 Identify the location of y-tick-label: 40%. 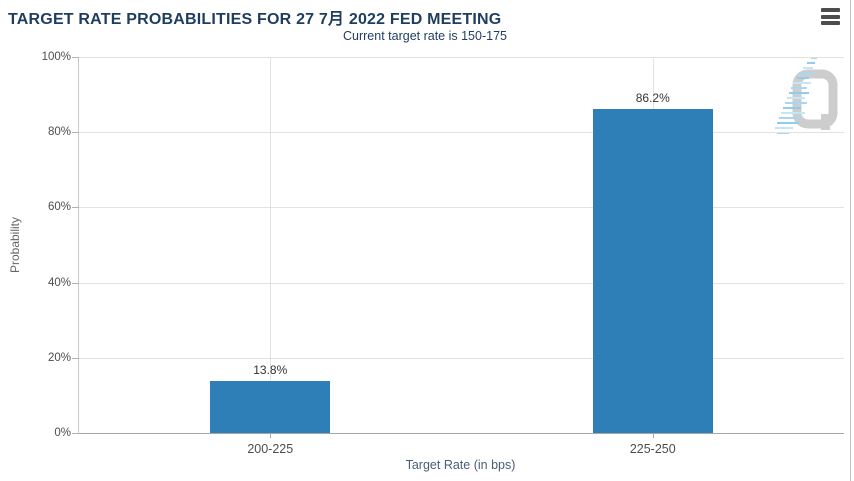
(59, 282).